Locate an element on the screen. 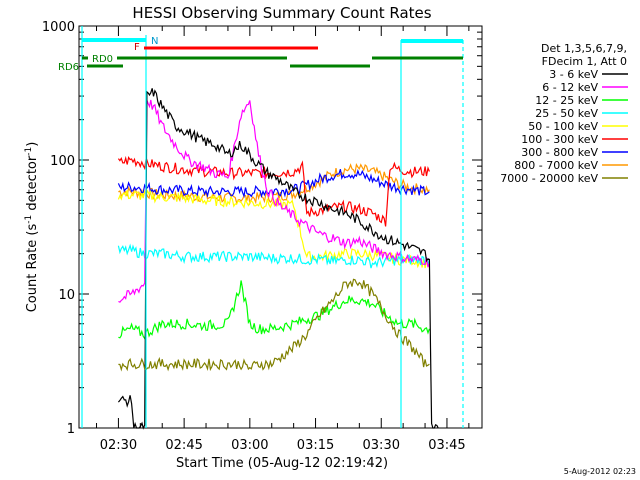 Image resolution: width=640 pixels, height=480 pixels. y-tick-label: 1 is located at coordinates (71, 429).